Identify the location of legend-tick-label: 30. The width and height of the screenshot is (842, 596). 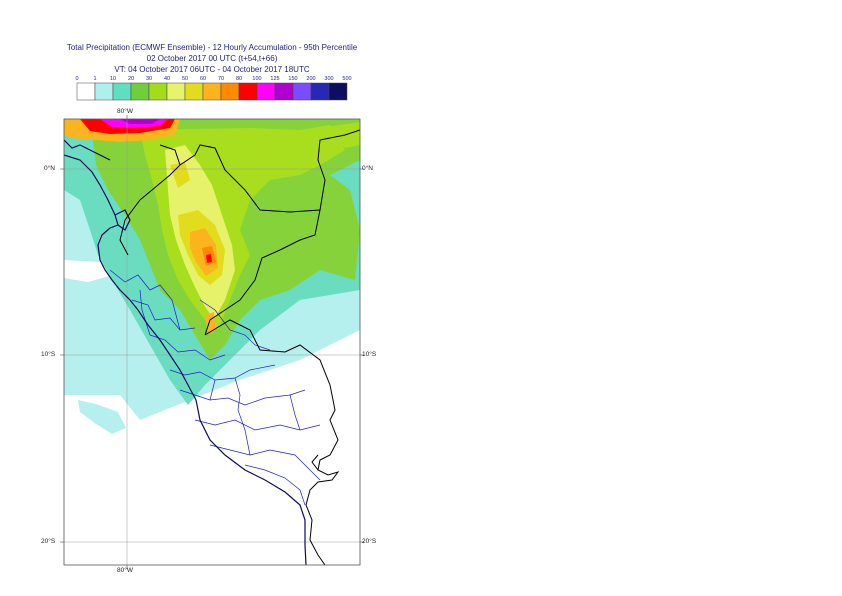
(149, 79).